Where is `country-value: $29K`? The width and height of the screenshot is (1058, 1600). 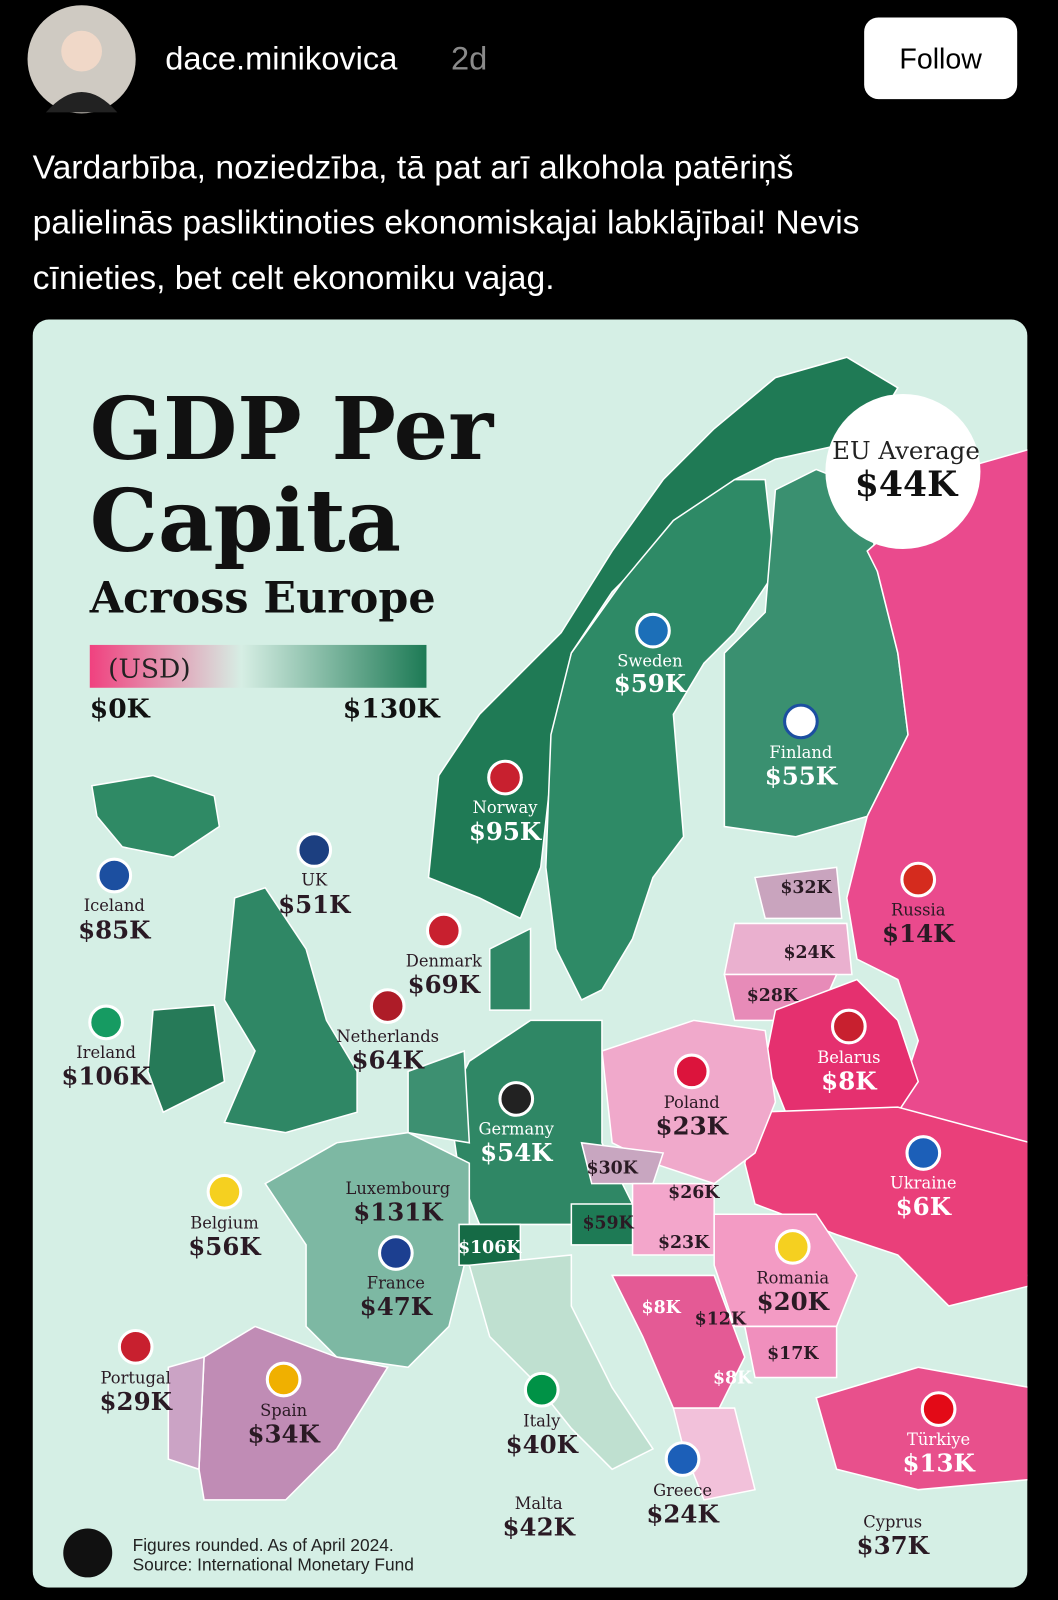 country-value: $29K is located at coordinates (137, 1401).